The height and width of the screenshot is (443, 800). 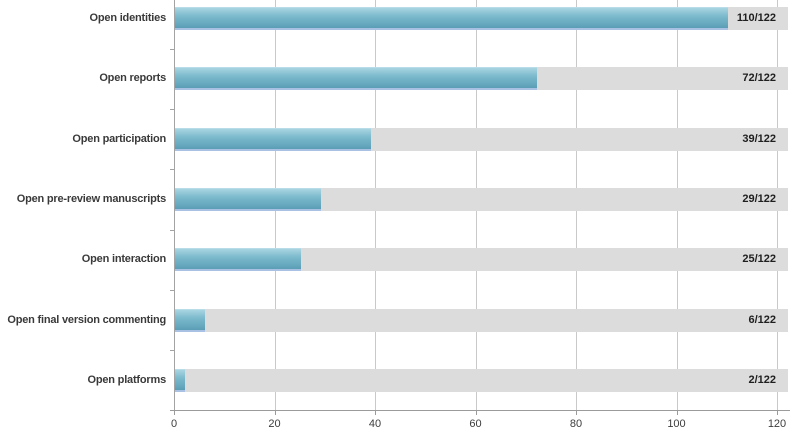 What do you see at coordinates (128, 18) in the screenshot?
I see `category-label: Open identities` at bounding box center [128, 18].